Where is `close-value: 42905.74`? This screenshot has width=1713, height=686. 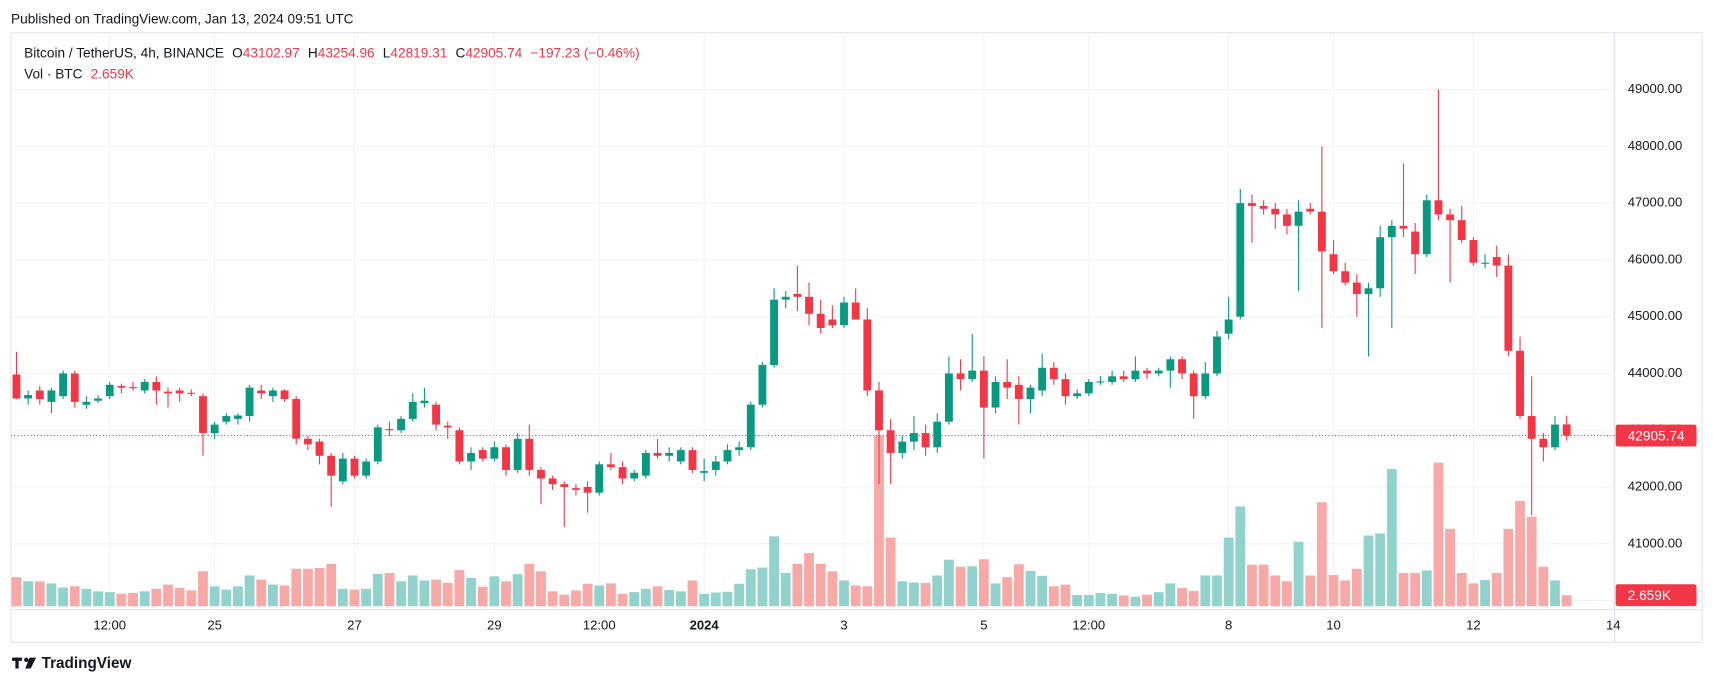
close-value: 42905.74 is located at coordinates (493, 52).